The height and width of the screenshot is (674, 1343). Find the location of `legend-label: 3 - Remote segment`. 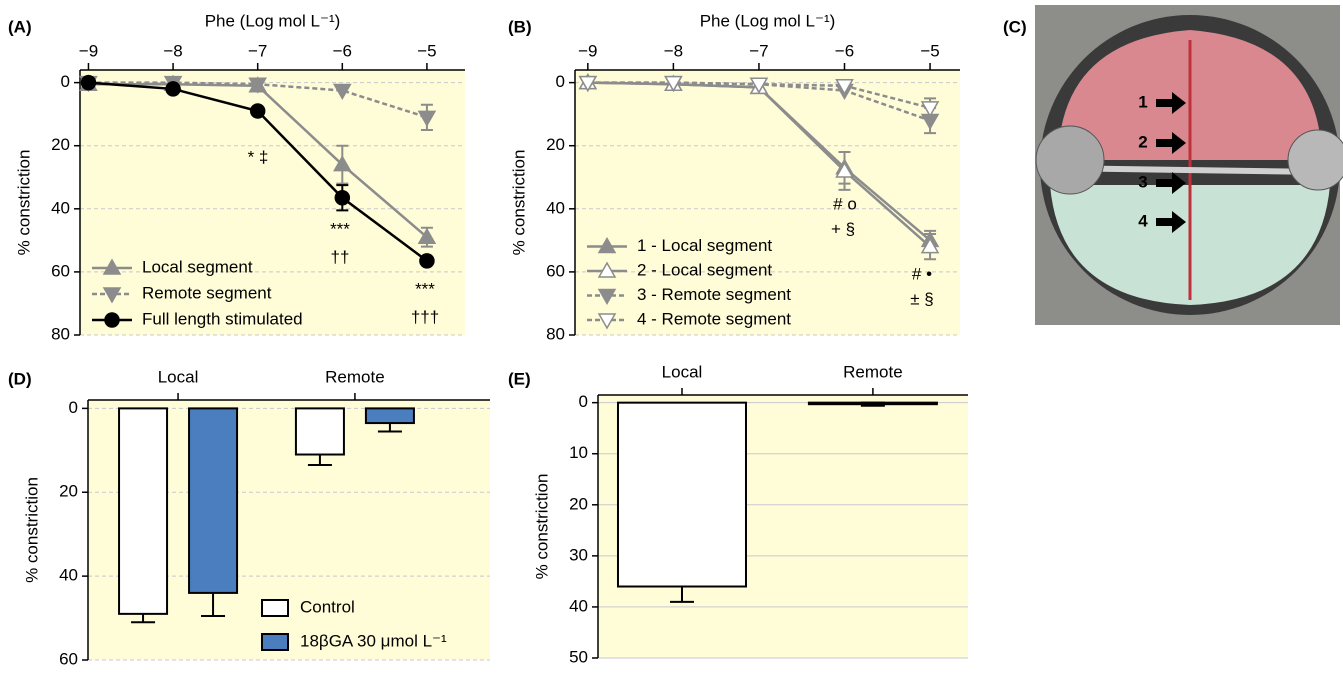

legend-label: 3 - Remote segment is located at coordinates (714, 294).